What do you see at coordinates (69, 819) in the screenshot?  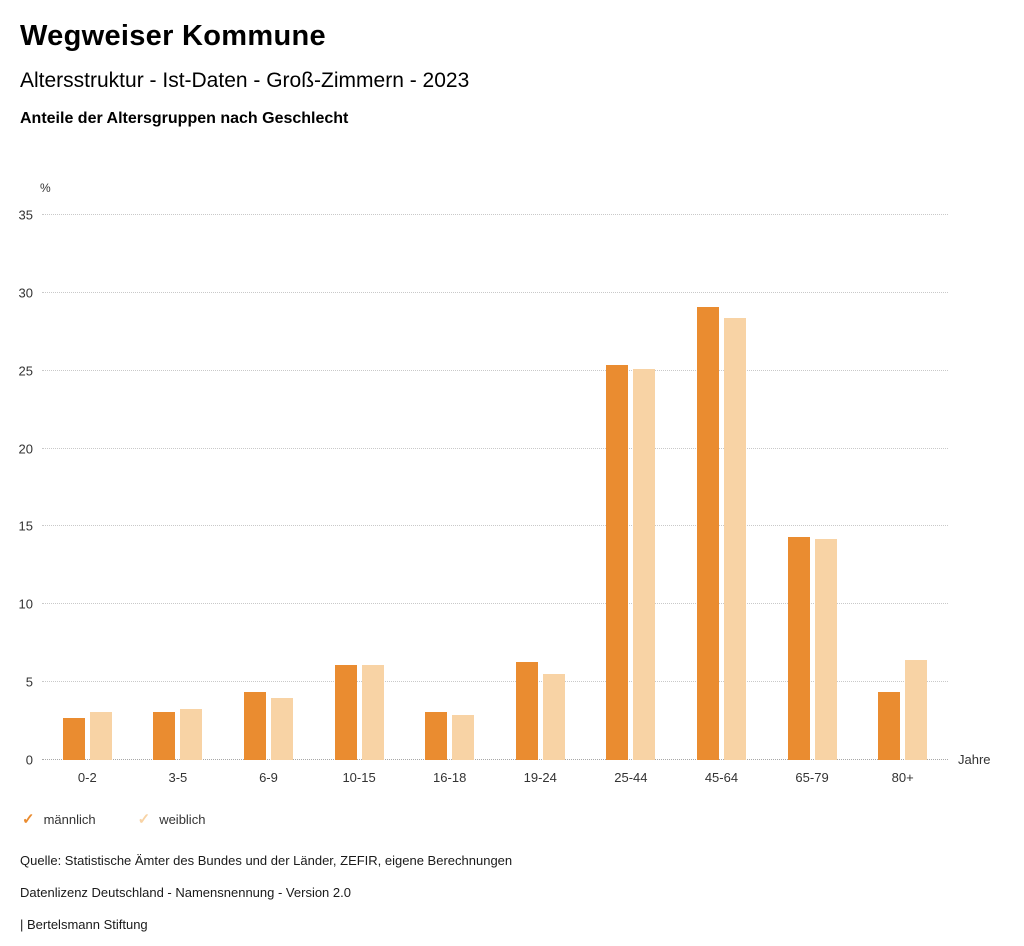 I see `legend-label: männlich` at bounding box center [69, 819].